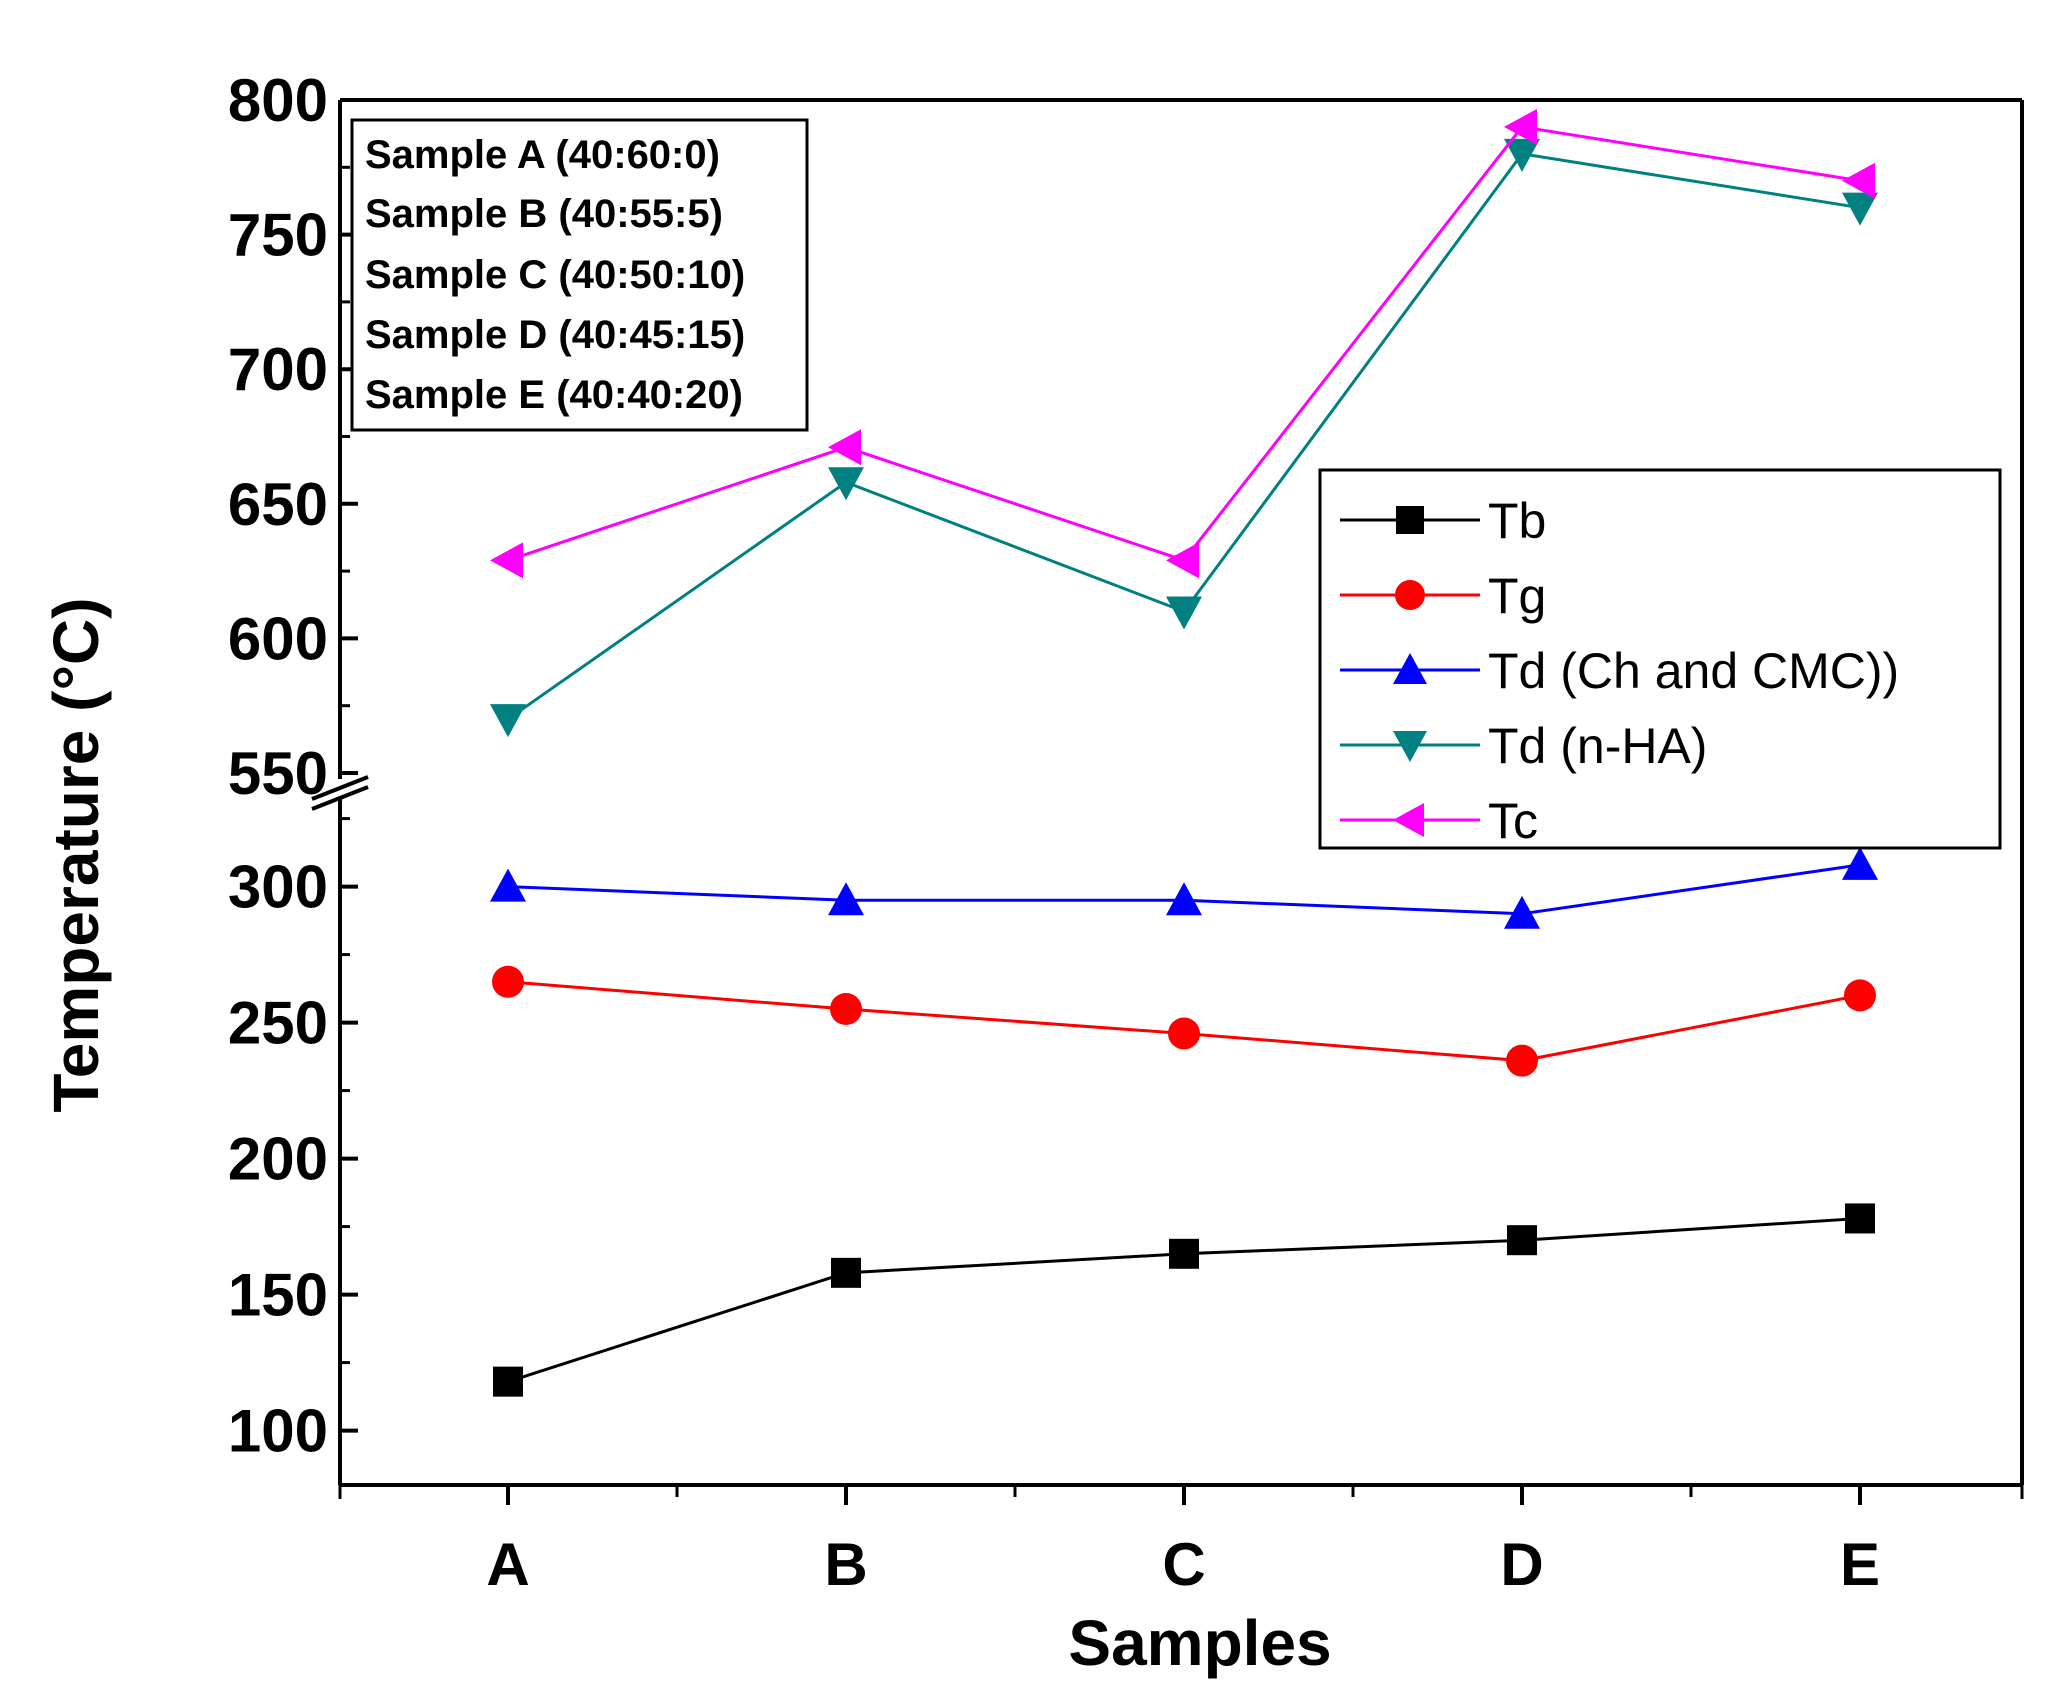  What do you see at coordinates (1439, 821) in the screenshot?
I see `legend-item-tc: Tc` at bounding box center [1439, 821].